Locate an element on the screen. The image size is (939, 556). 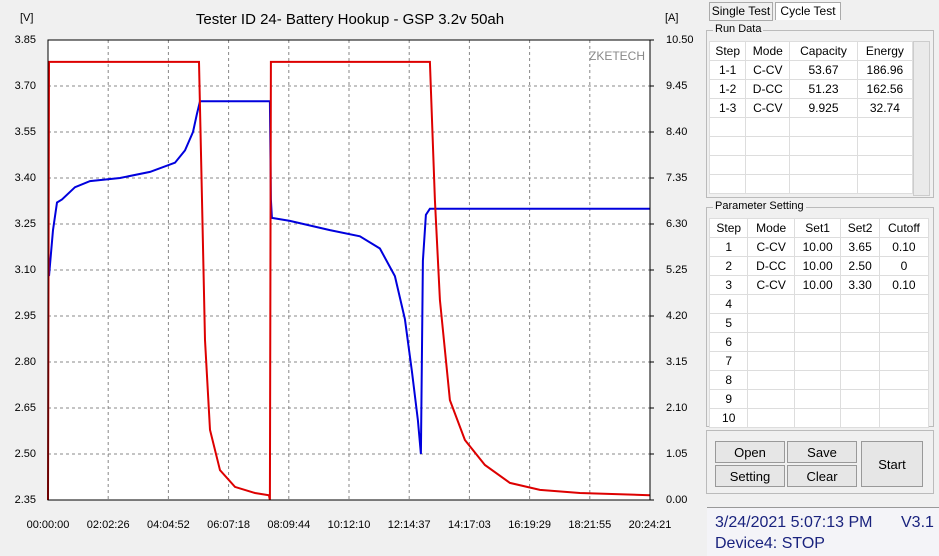
y2-tick-label: 8.40 is located at coordinates (676, 132).